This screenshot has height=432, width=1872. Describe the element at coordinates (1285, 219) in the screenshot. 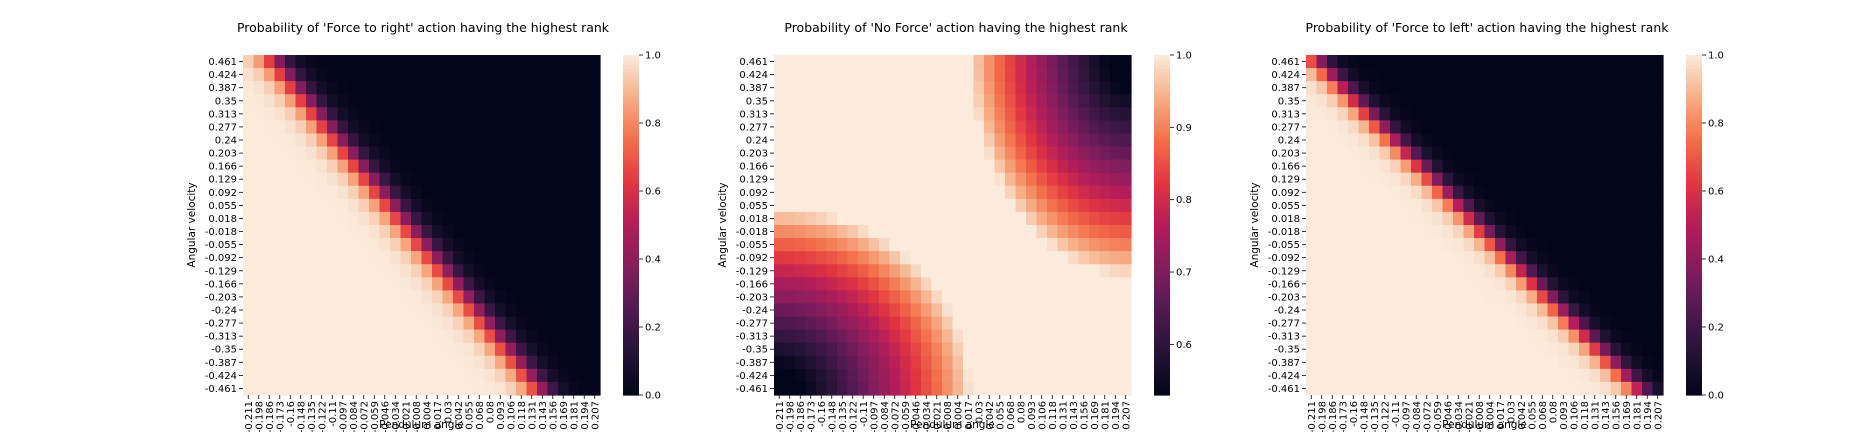

I see `y-tick-label: 0.018` at that location.